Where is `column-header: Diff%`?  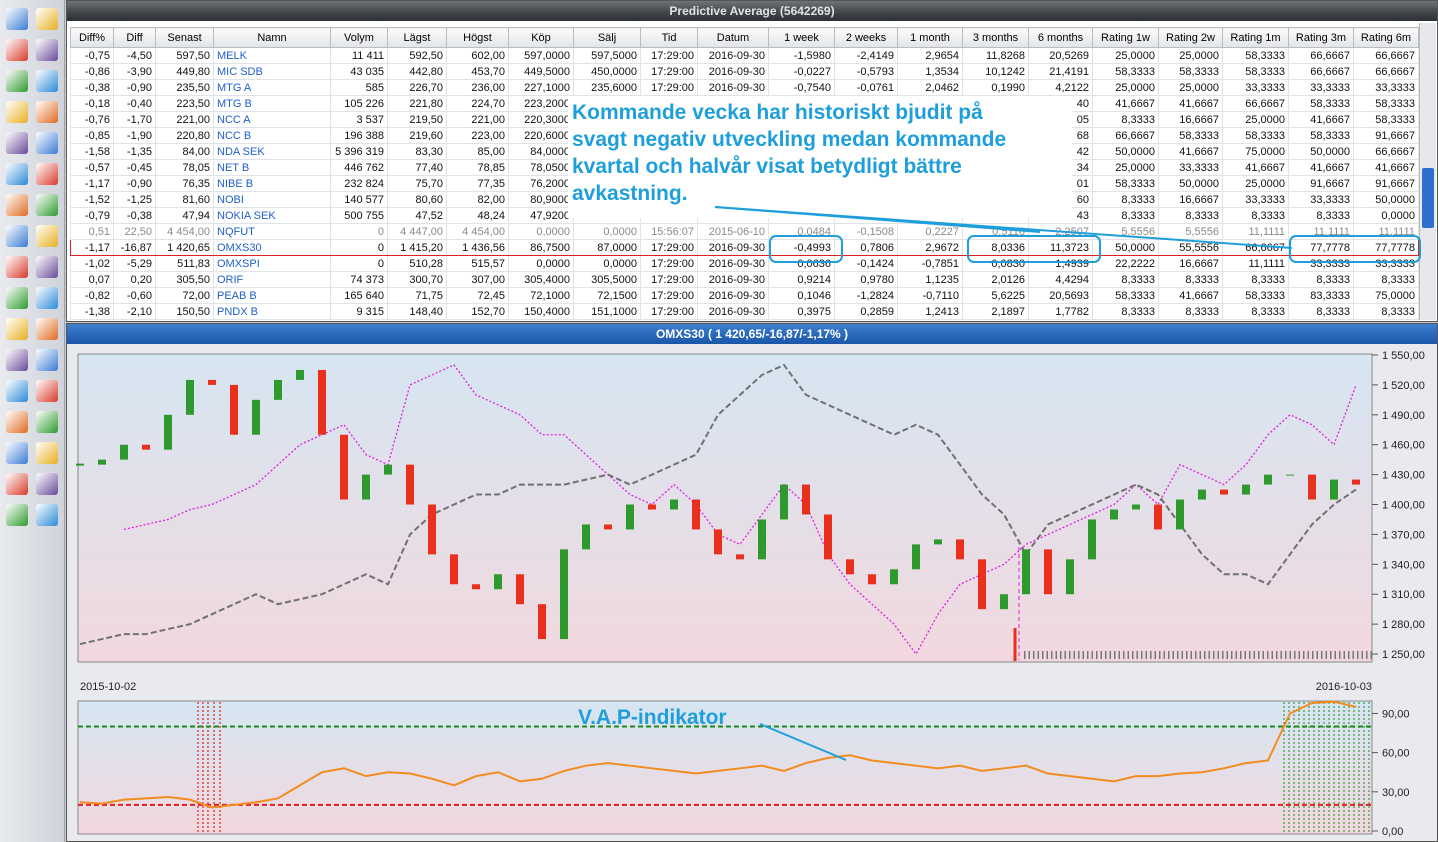 column-header: Diff% is located at coordinates (92, 37).